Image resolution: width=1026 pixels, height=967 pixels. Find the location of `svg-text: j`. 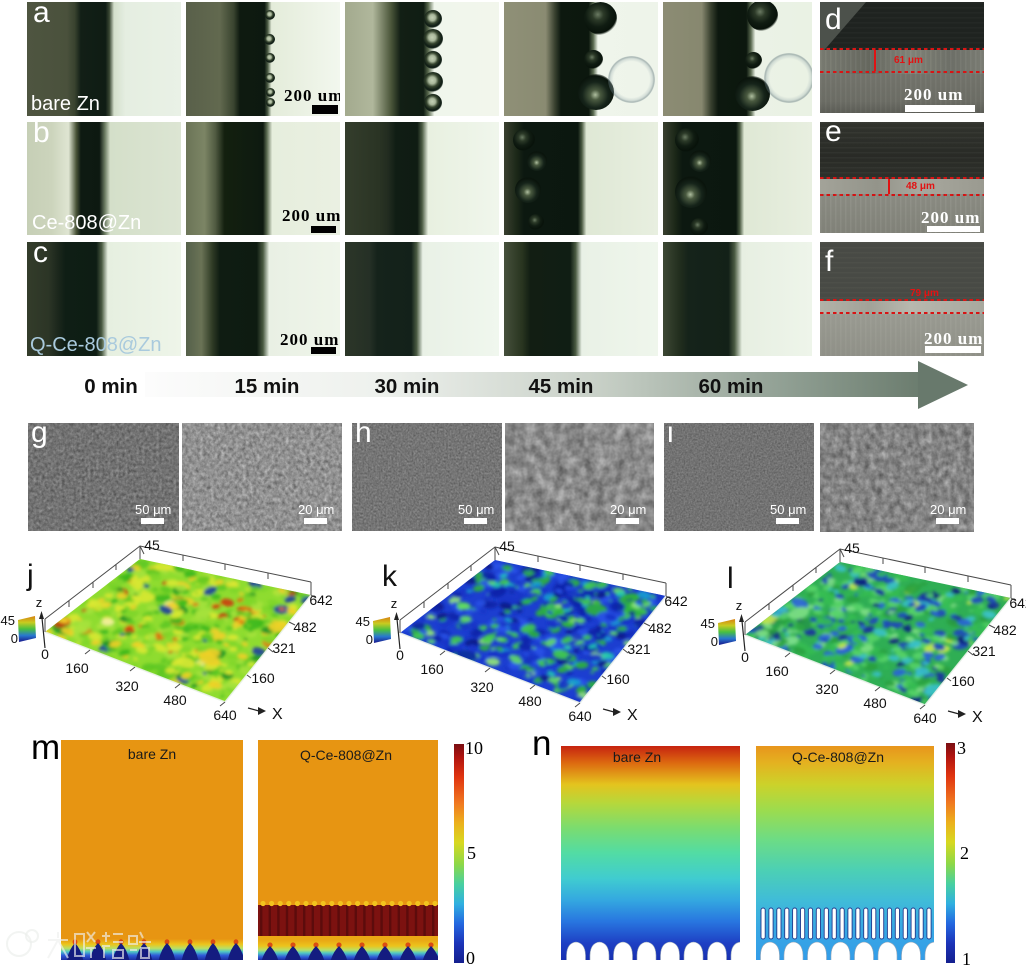

svg-text: j is located at coordinates (30, 575).